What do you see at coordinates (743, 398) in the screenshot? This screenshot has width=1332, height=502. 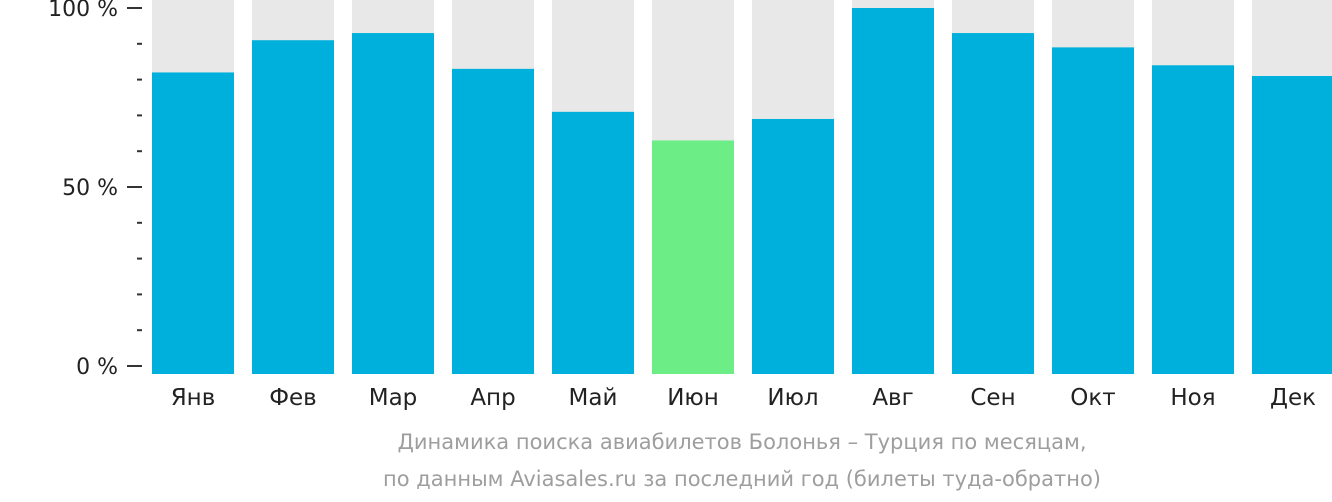 I see `x-axis-labels: Янв Фев Мар Апр Май Июн Июл Авг Сен Окт Ноя Дек` at bounding box center [743, 398].